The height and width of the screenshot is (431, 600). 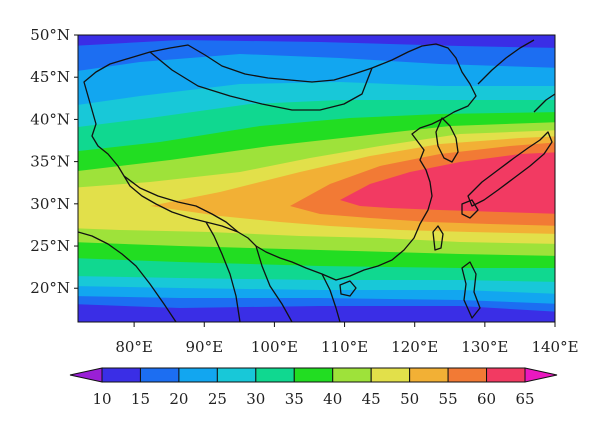 I want to click on colorbar-label: 20, so click(x=178, y=399).